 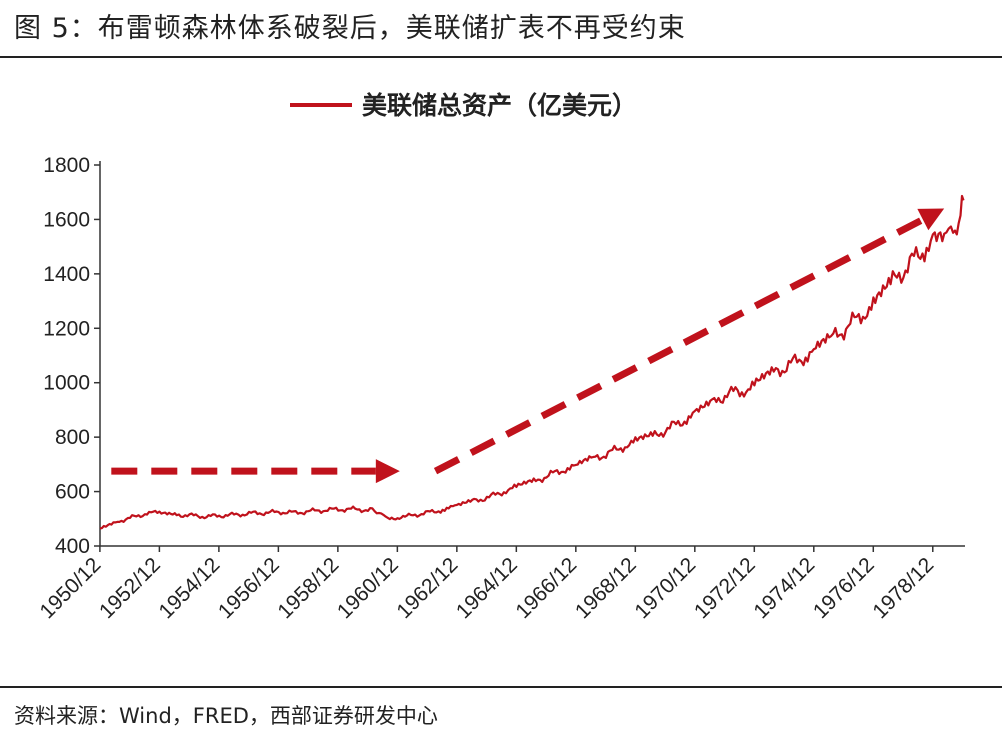 I want to click on x-tick-label: 1978/12, so click(x=903, y=588).